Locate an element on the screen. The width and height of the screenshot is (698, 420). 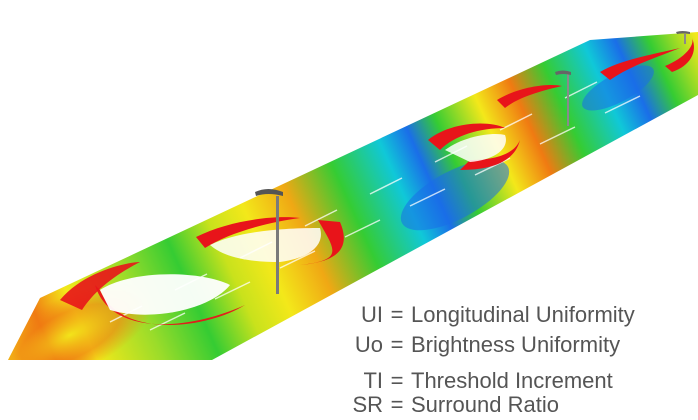
legend-row-uo: Uo = Brightness Uniformity is located at coordinates (521, 345).